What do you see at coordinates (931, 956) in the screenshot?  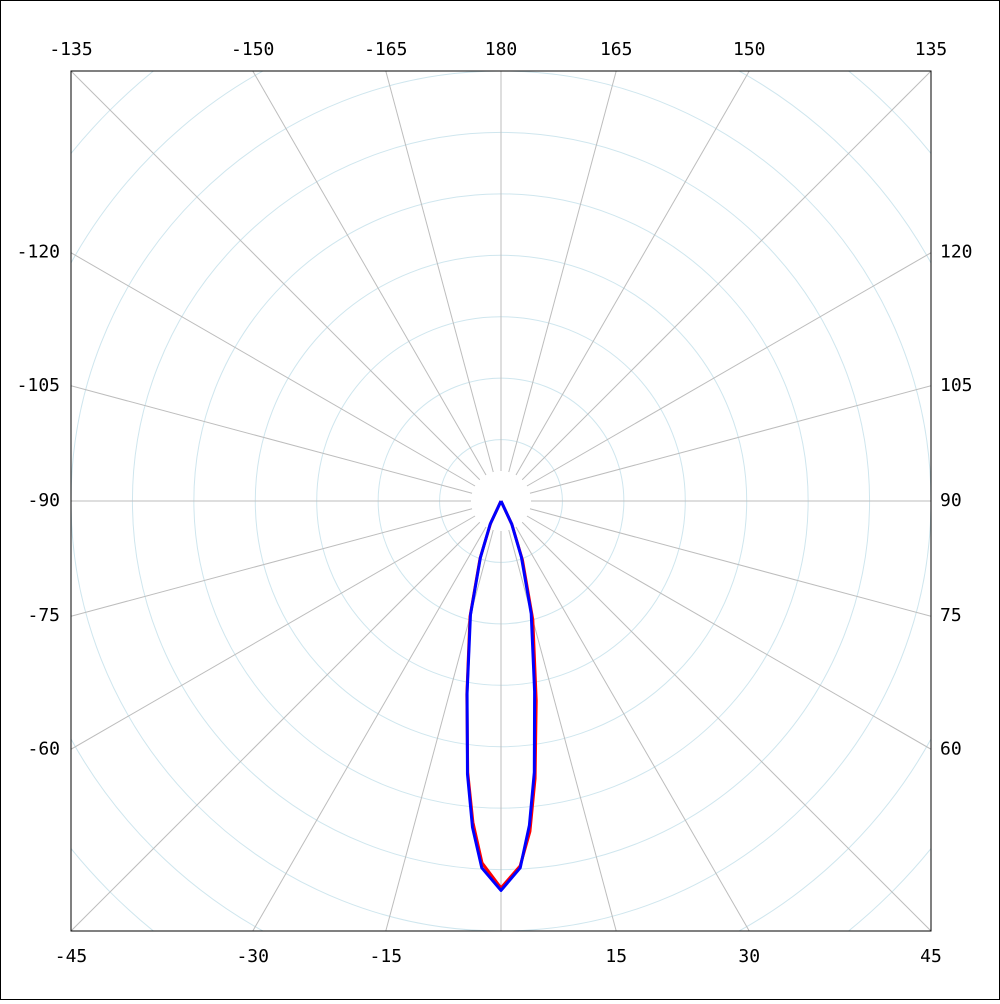 I see `angle-label: 45` at bounding box center [931, 956].